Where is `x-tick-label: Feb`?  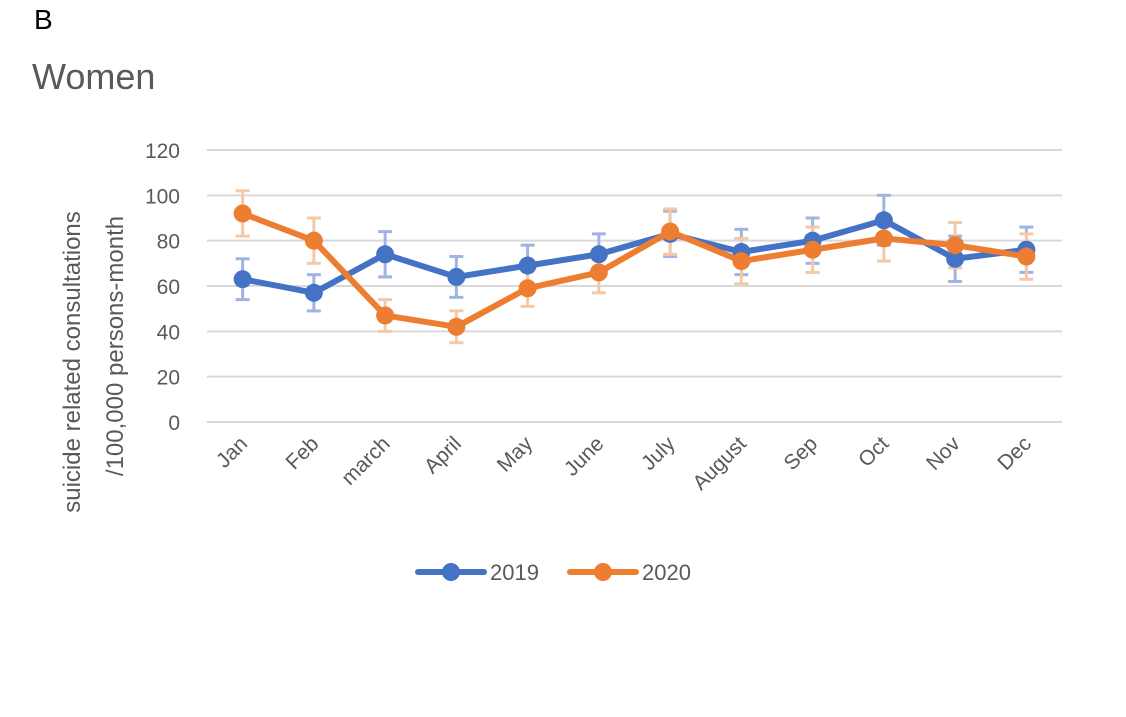 x-tick-label: Feb is located at coordinates (303, 453).